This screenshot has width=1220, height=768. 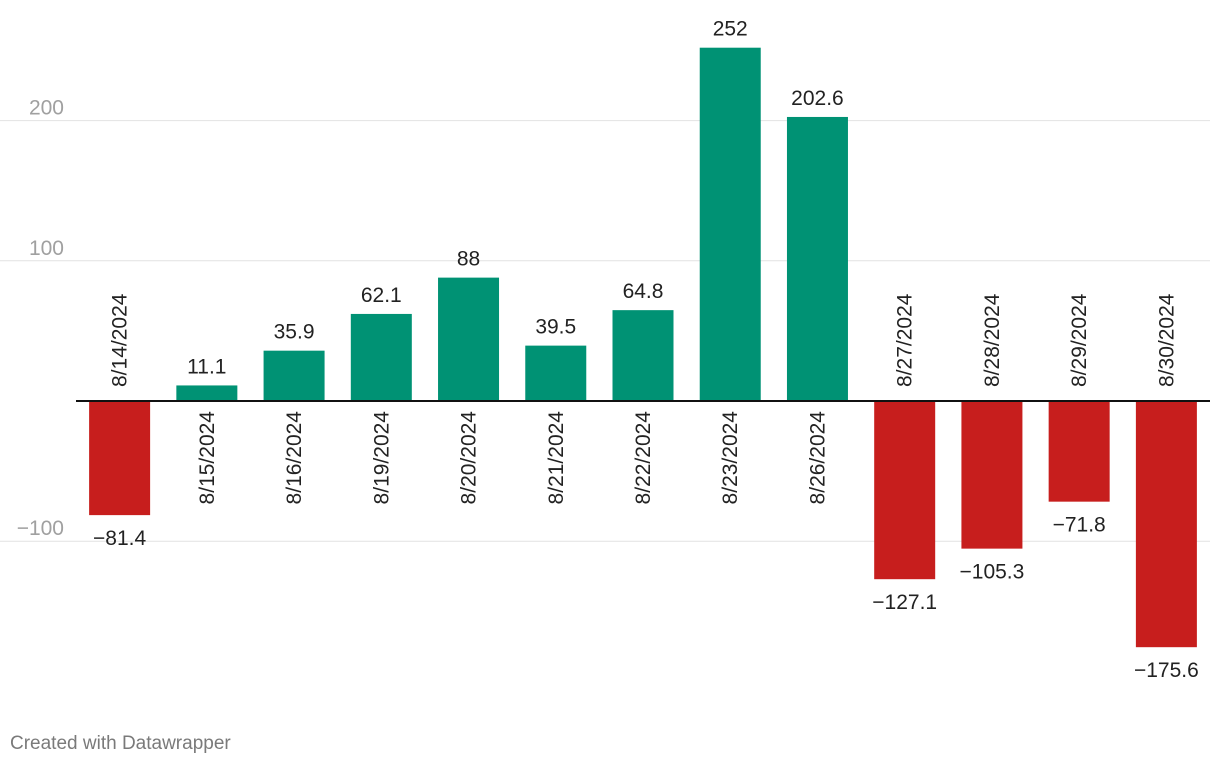 I want to click on value-label: 64.8, so click(x=643, y=291).